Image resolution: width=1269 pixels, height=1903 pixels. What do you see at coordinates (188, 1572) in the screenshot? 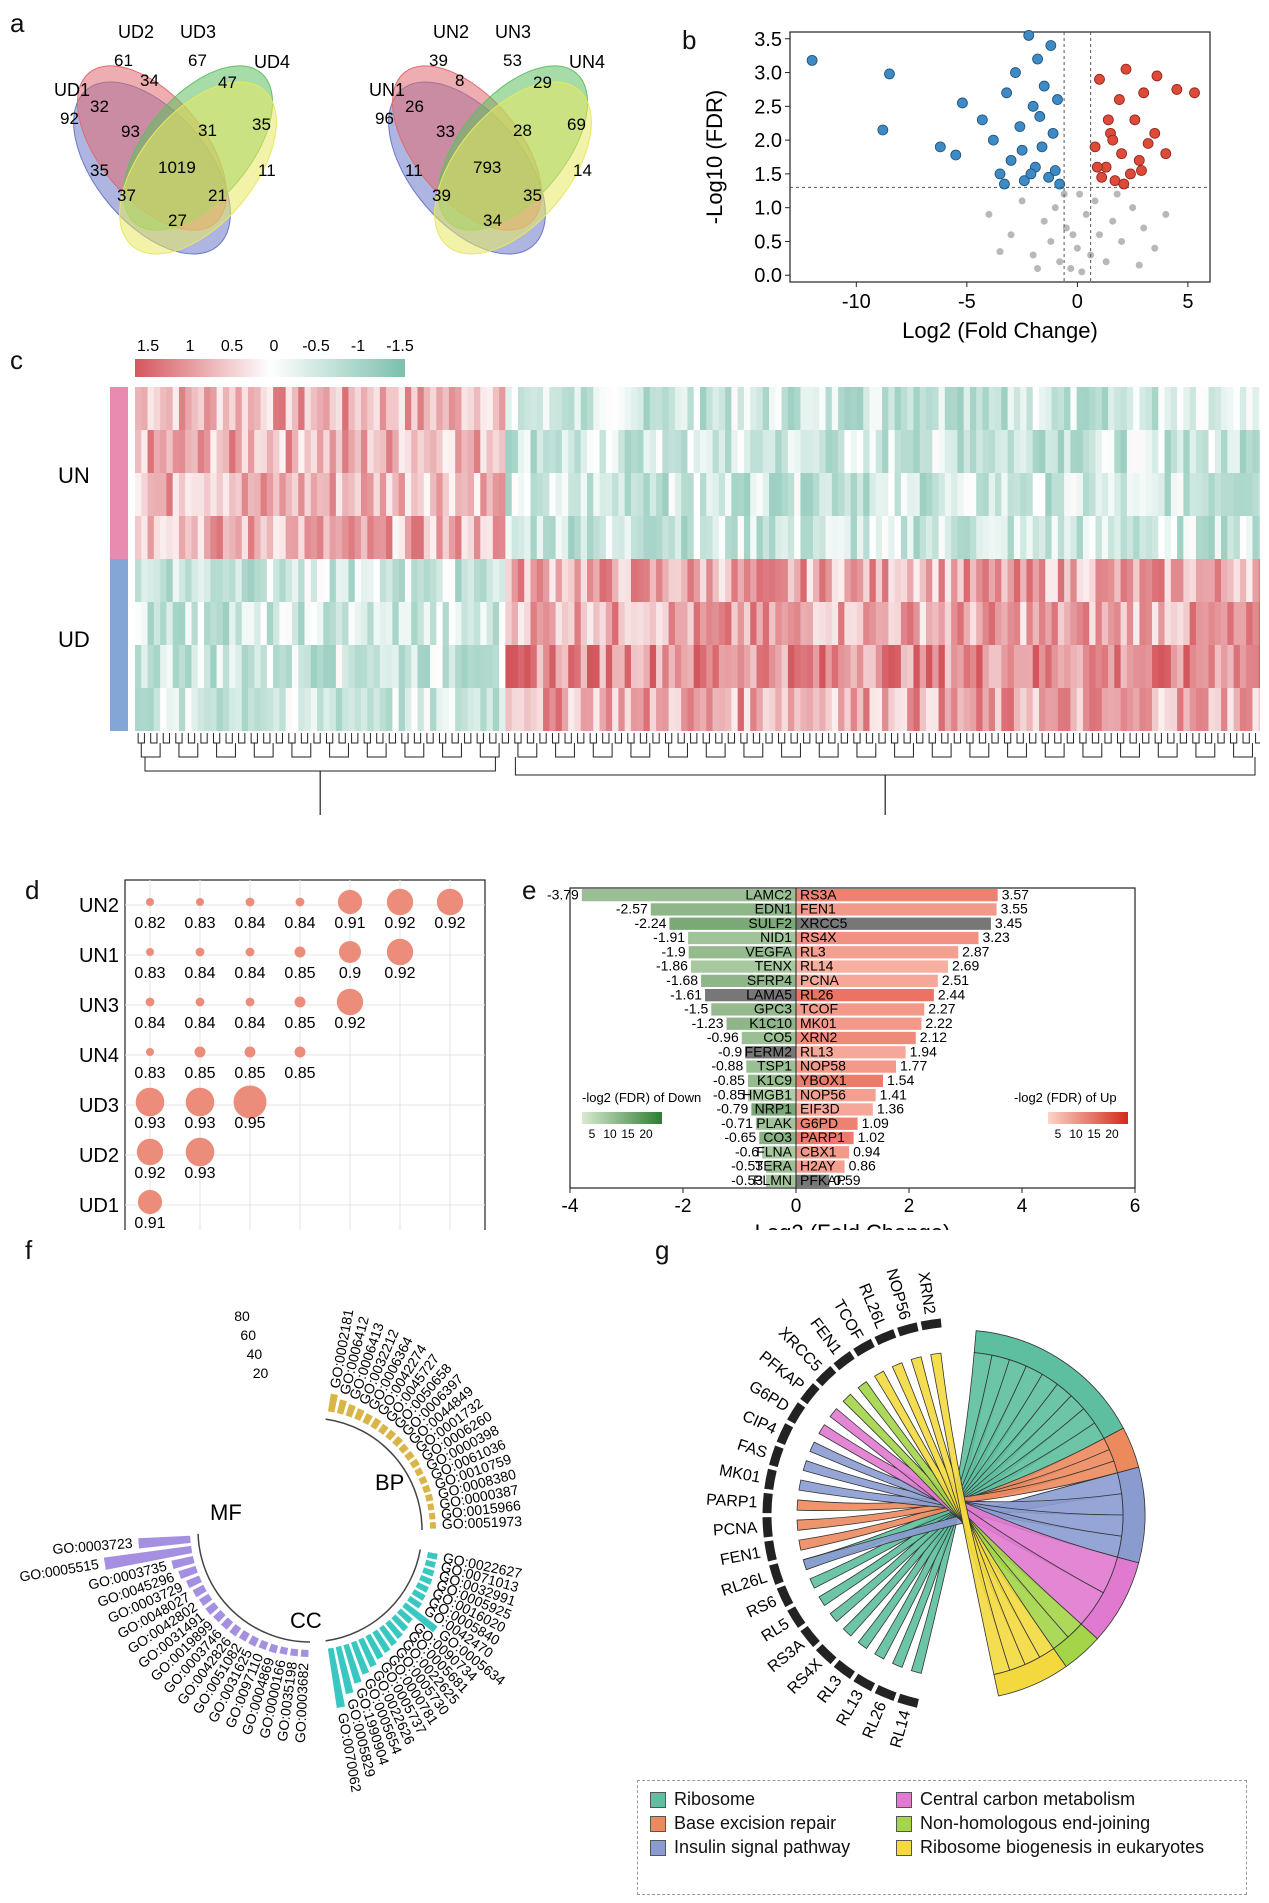
I see `go-bar` at bounding box center [188, 1572].